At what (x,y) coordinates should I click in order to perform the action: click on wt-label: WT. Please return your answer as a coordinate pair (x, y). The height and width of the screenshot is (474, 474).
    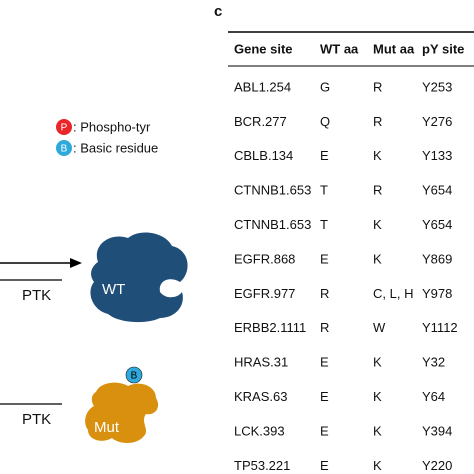
    Looking at the image, I should click on (113, 289).